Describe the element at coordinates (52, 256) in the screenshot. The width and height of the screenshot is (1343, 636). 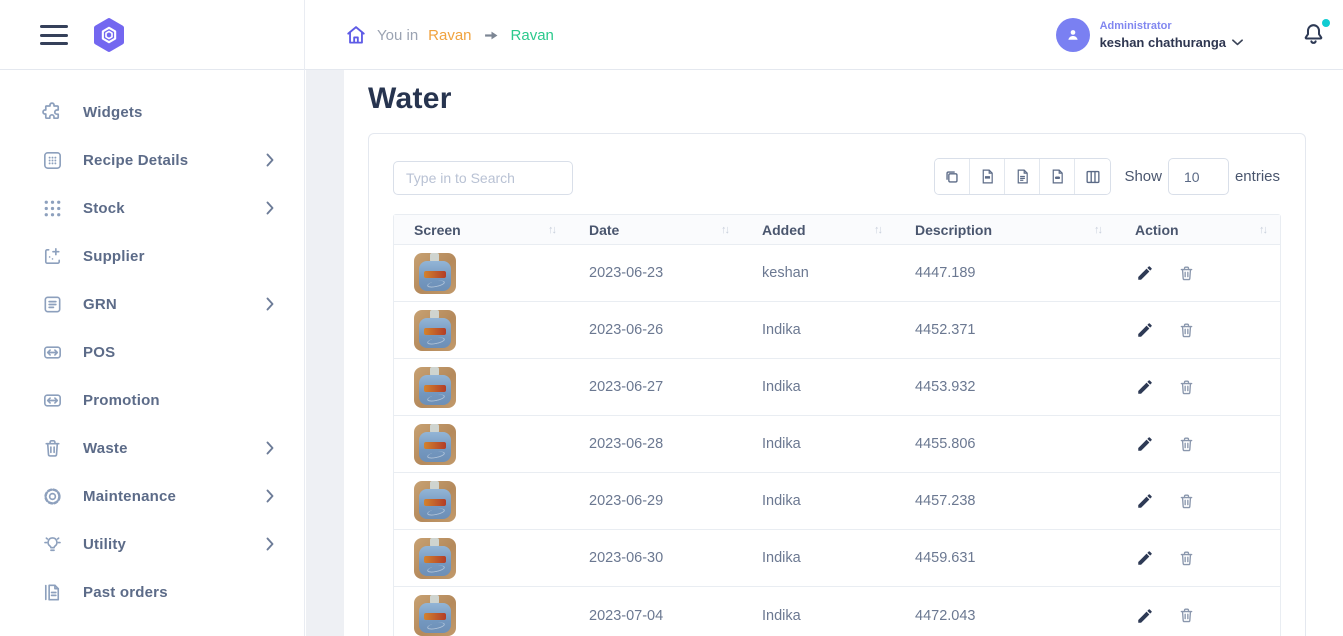
I see `box-add-icon` at that location.